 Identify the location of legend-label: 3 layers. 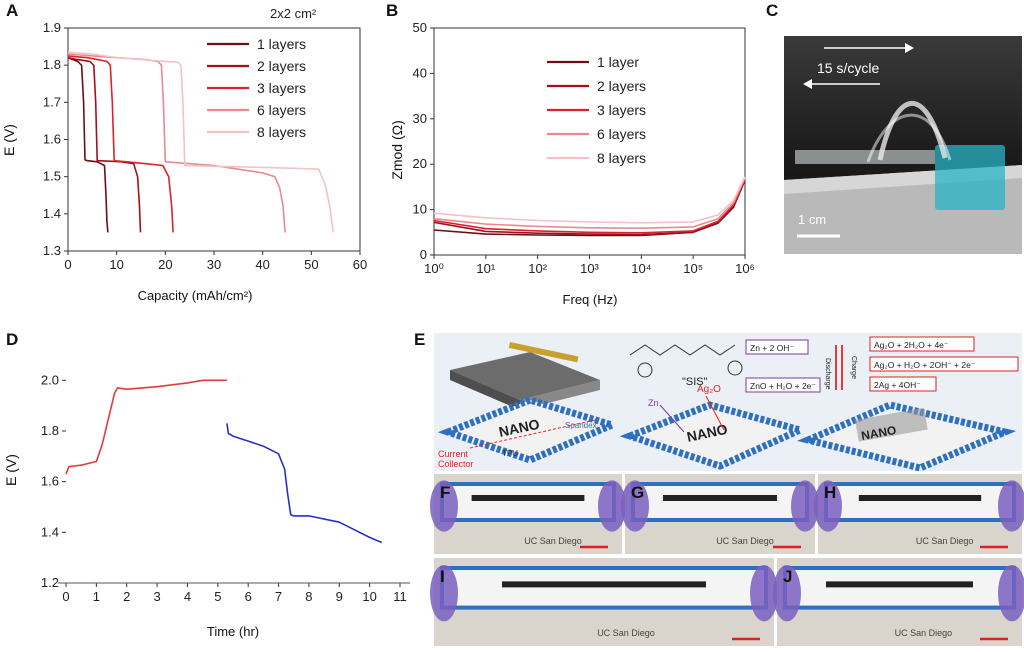
(281, 88).